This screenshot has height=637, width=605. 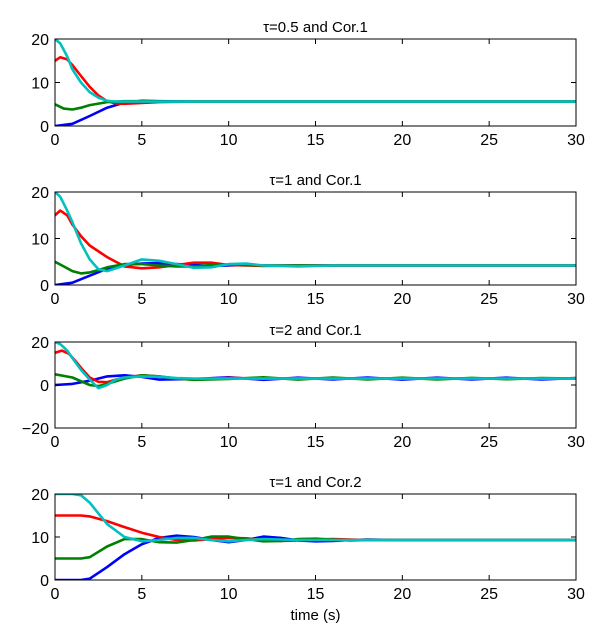 What do you see at coordinates (315, 330) in the screenshot?
I see `chart-title: τ=2 and Cor.1` at bounding box center [315, 330].